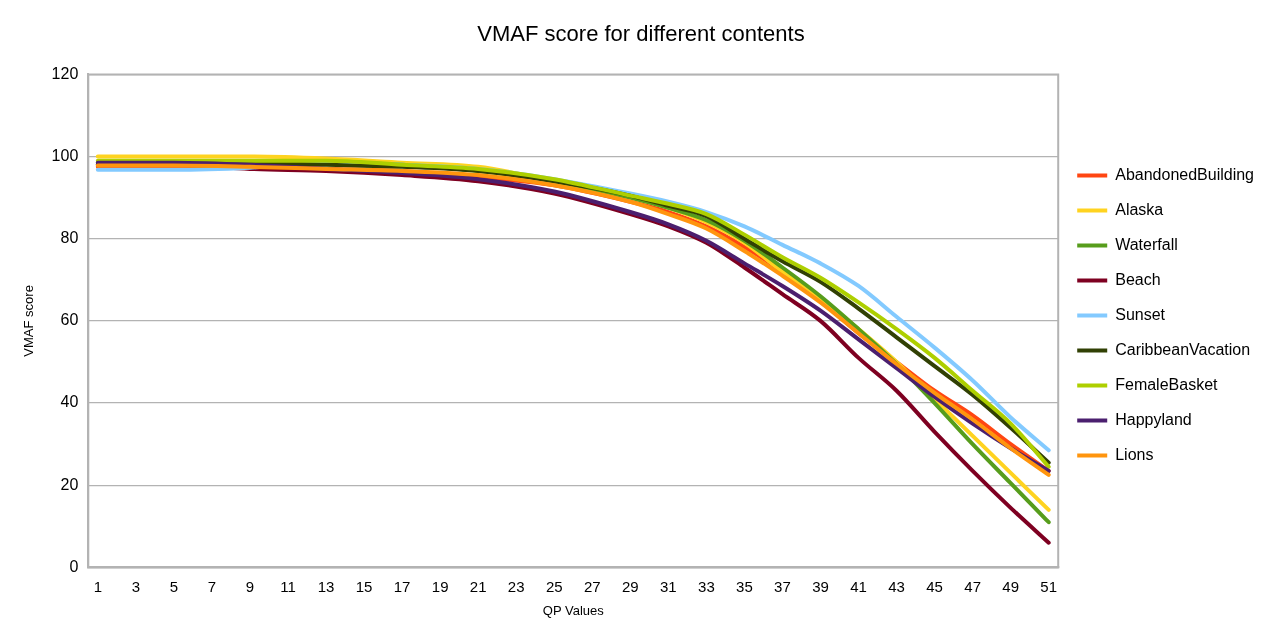 This screenshot has width=1282, height=639. Describe the element at coordinates (1185, 174) in the screenshot. I see `legend-label: AbandonedBuilding` at that location.